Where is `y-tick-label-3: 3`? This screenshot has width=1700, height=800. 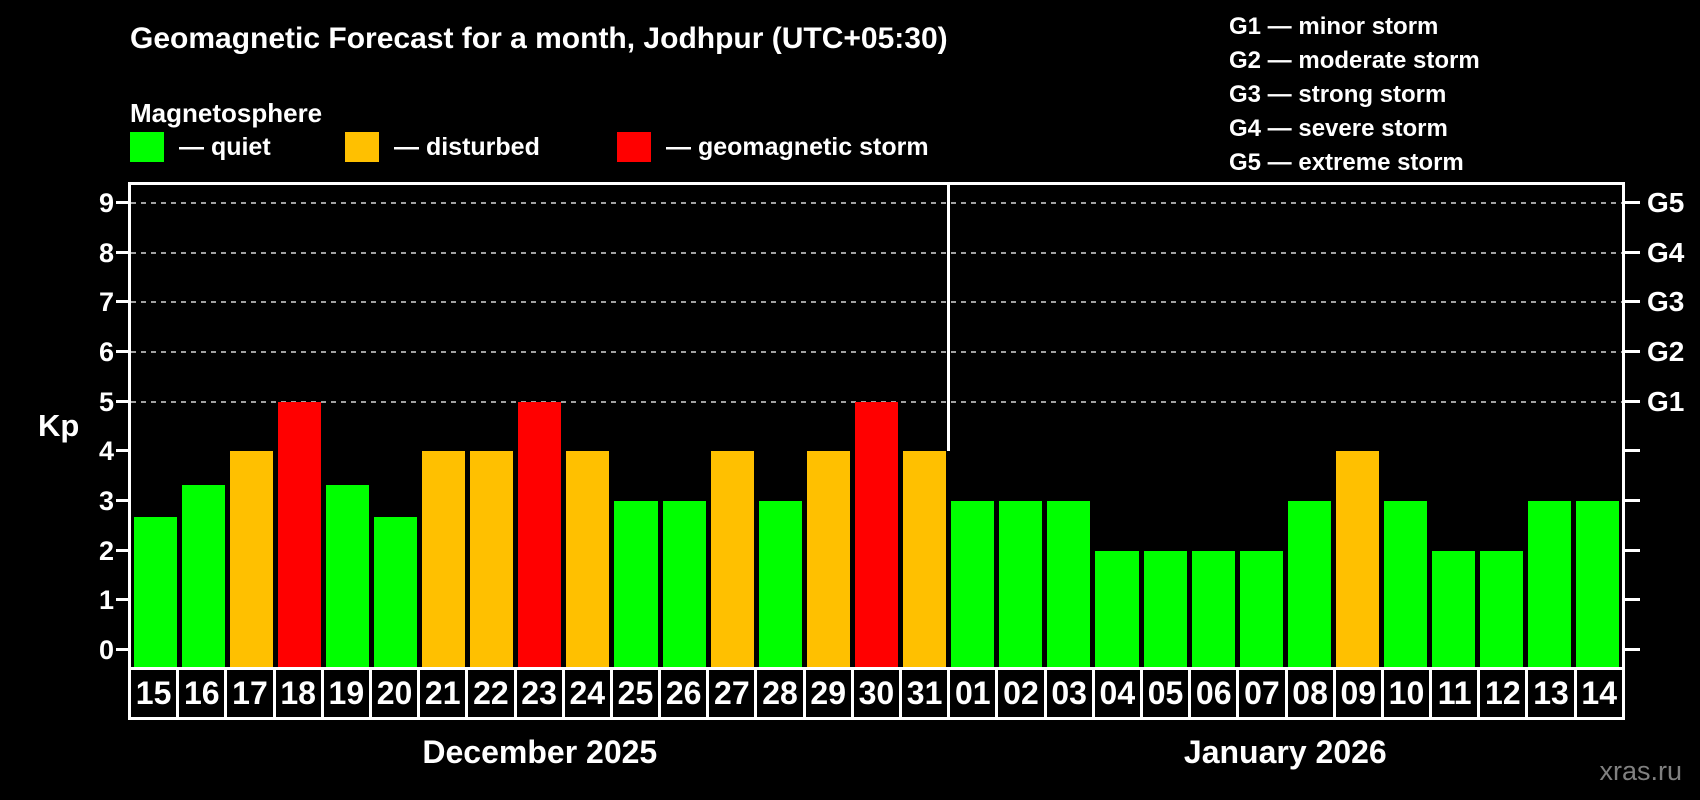 y-tick-label-3: 3 is located at coordinates (106, 501).